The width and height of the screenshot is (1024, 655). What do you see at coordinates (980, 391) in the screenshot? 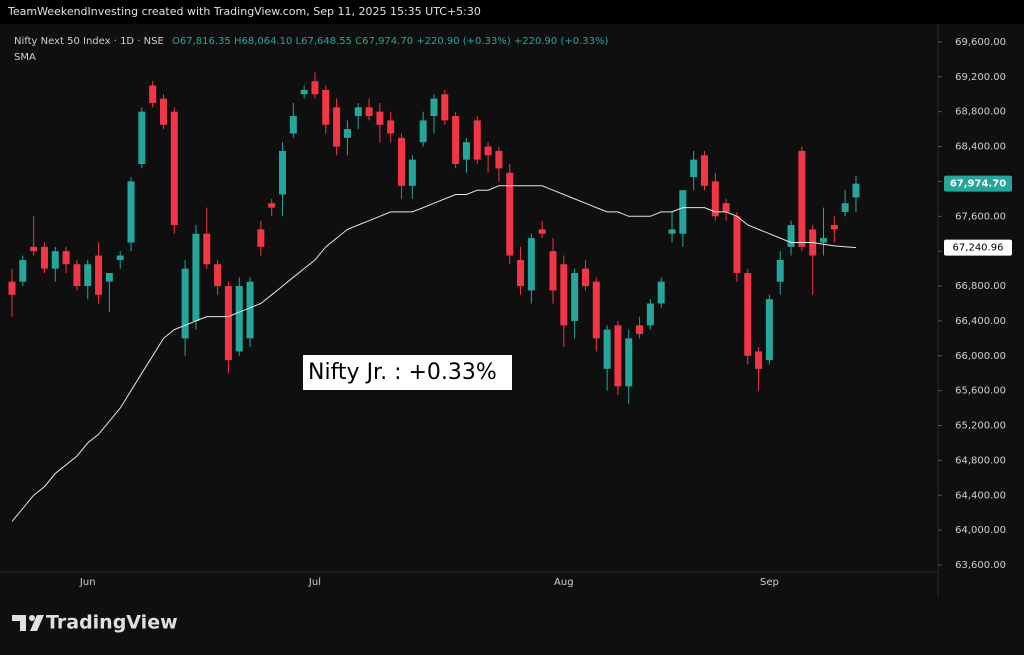
I see `y-tick-label: 65,600.00` at bounding box center [980, 391].